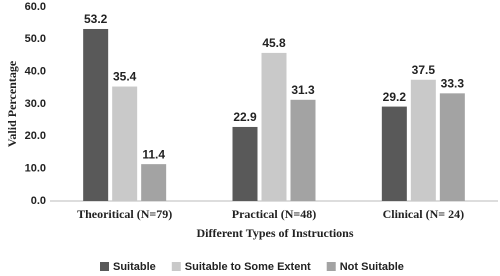 This screenshot has width=500, height=276. I want to click on y-tick-label: 60.0, so click(35, 7).